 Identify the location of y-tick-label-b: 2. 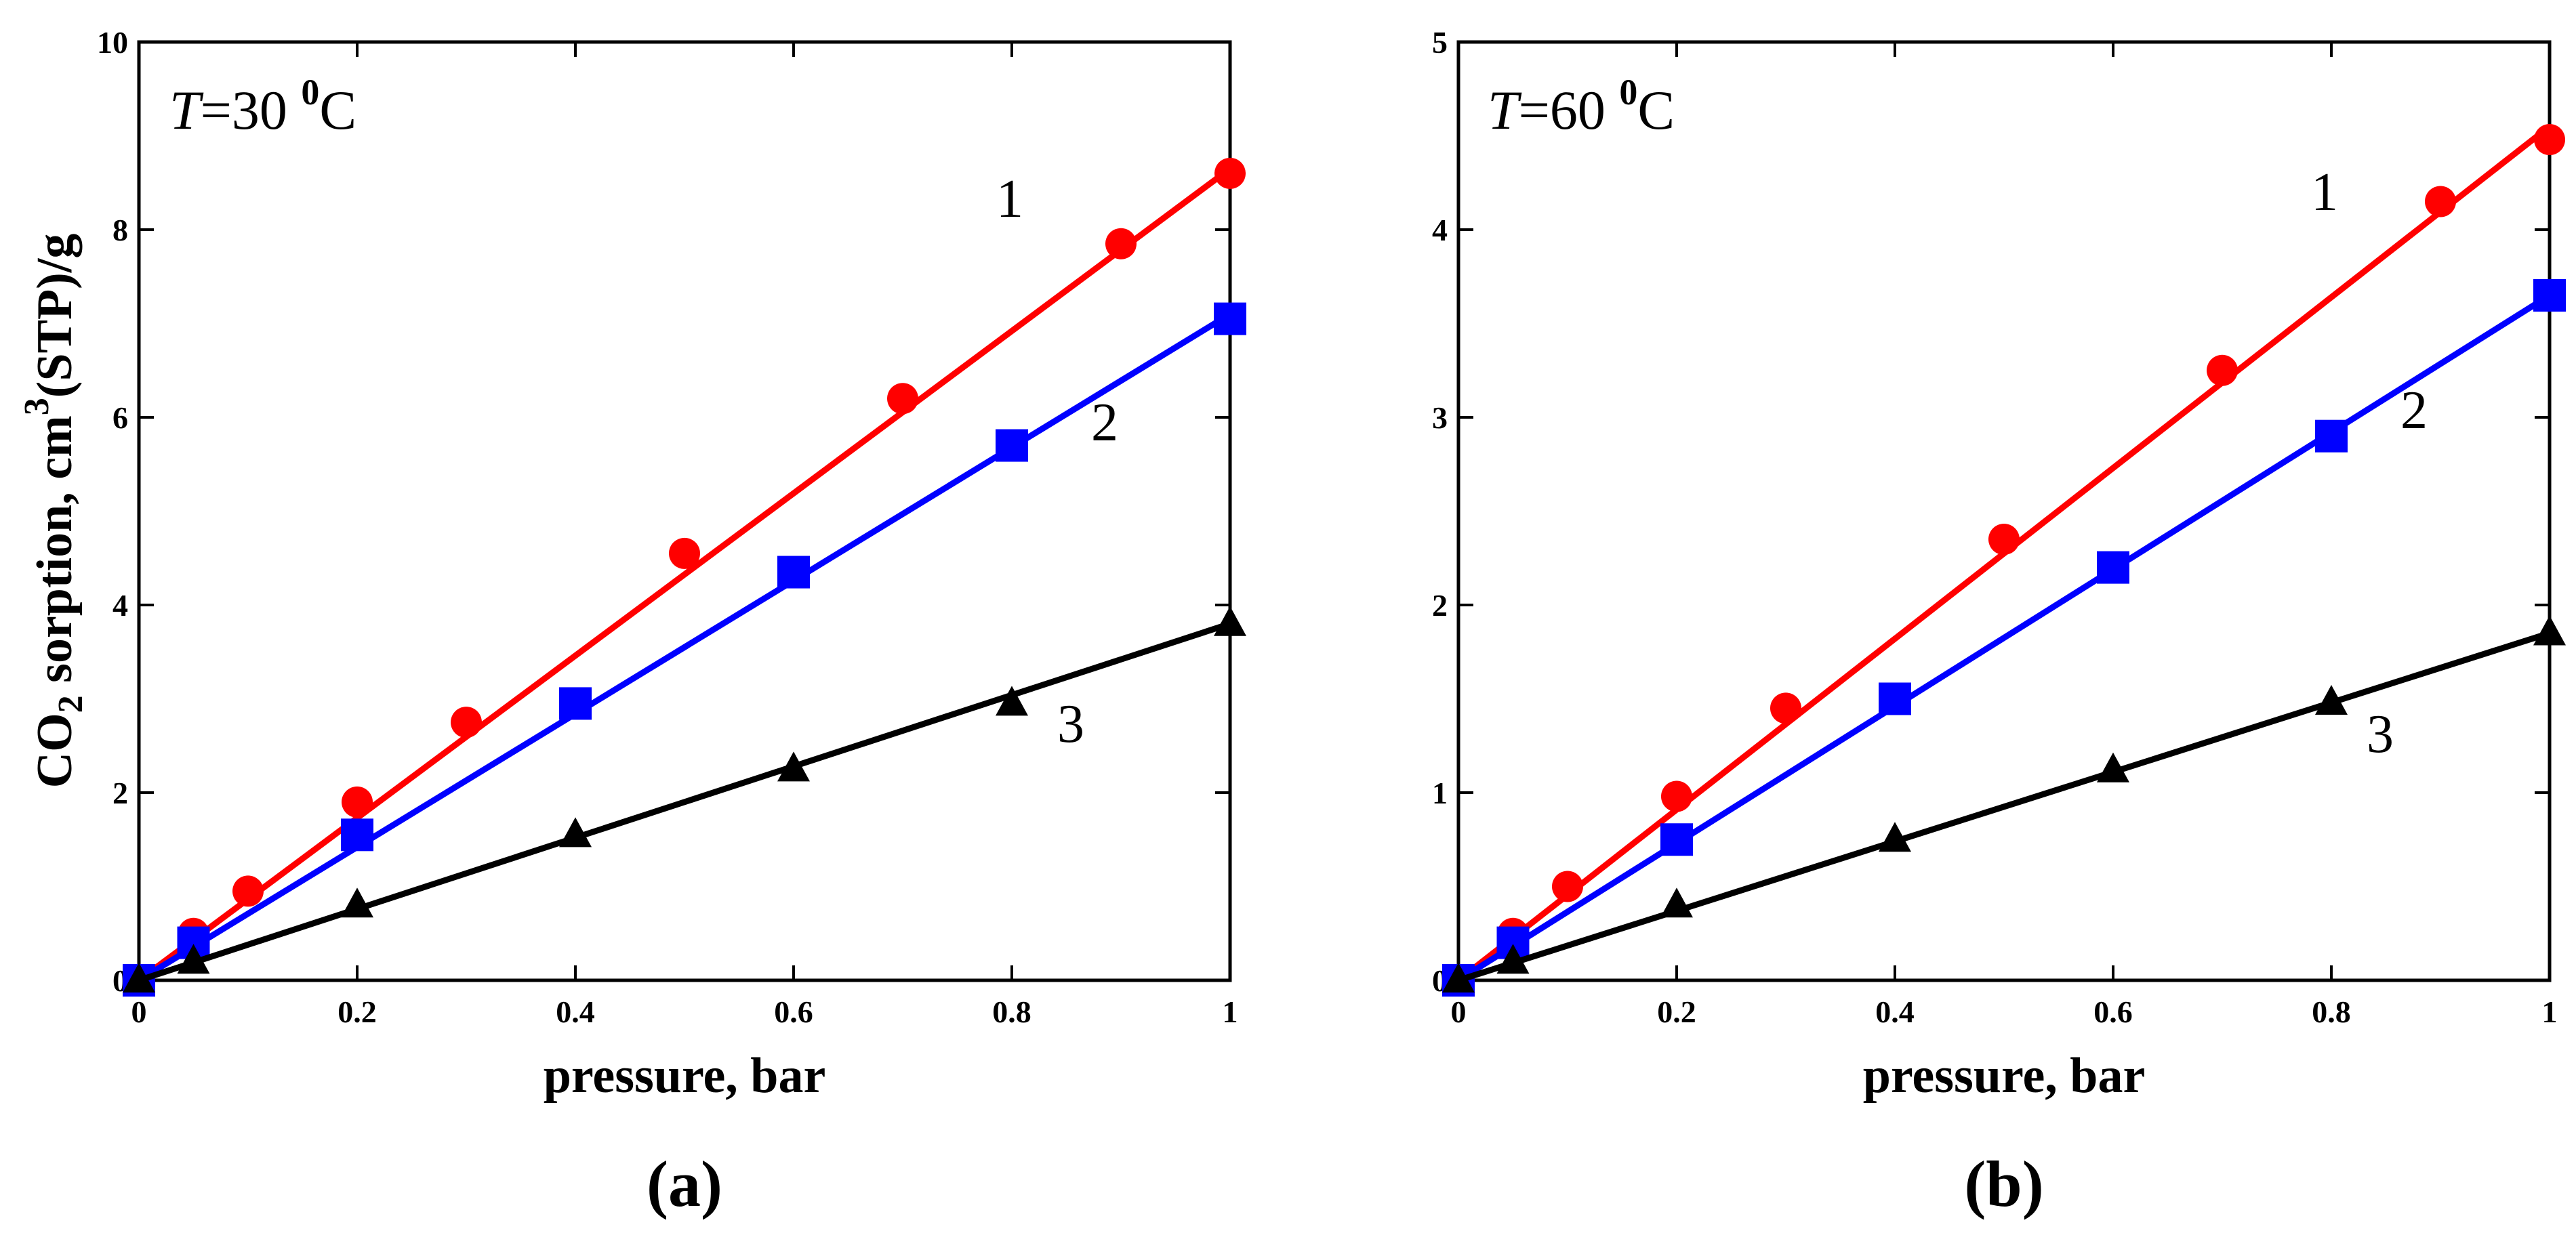
(1440, 605).